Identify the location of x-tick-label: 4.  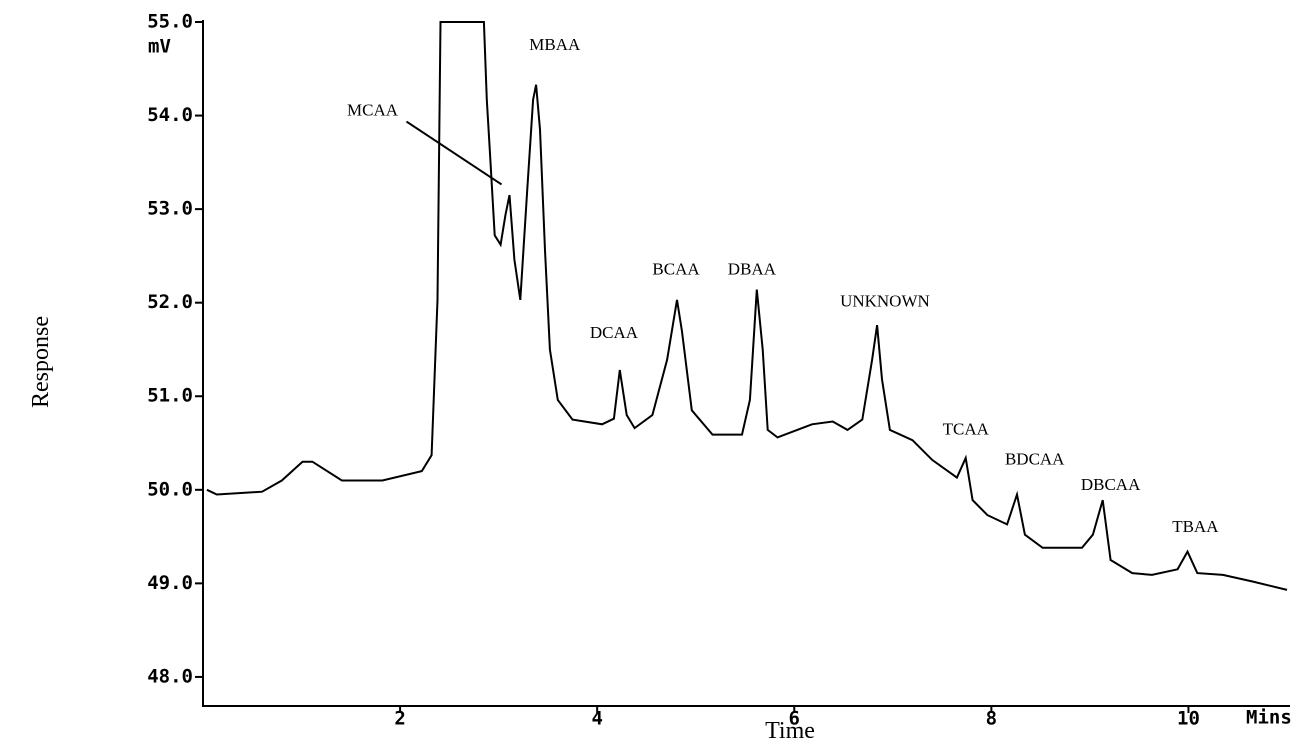
(596, 719).